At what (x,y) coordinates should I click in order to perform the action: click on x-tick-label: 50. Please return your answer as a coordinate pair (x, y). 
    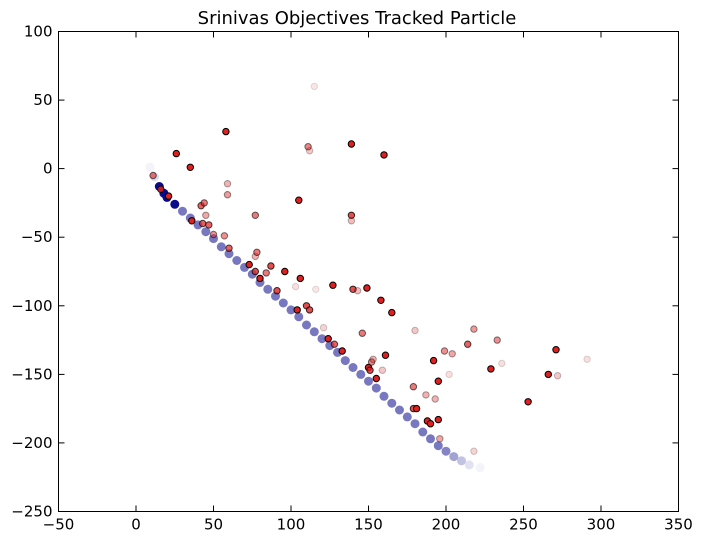
    Looking at the image, I should click on (213, 525).